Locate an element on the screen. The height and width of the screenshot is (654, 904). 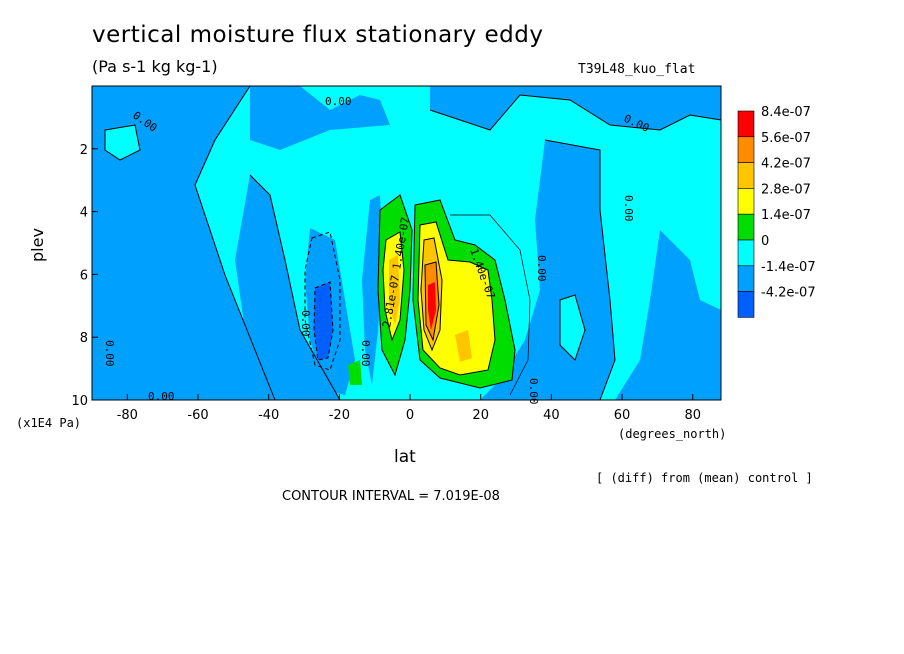
x-tick-label: 0 is located at coordinates (410, 415).